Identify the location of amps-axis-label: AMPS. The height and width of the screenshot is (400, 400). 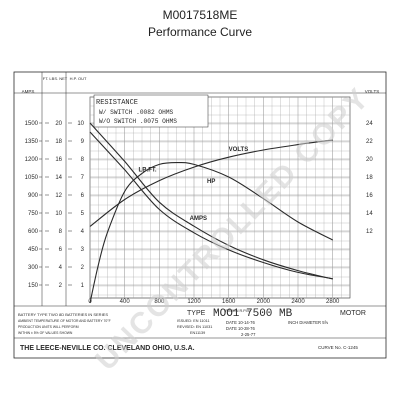
(28, 91).